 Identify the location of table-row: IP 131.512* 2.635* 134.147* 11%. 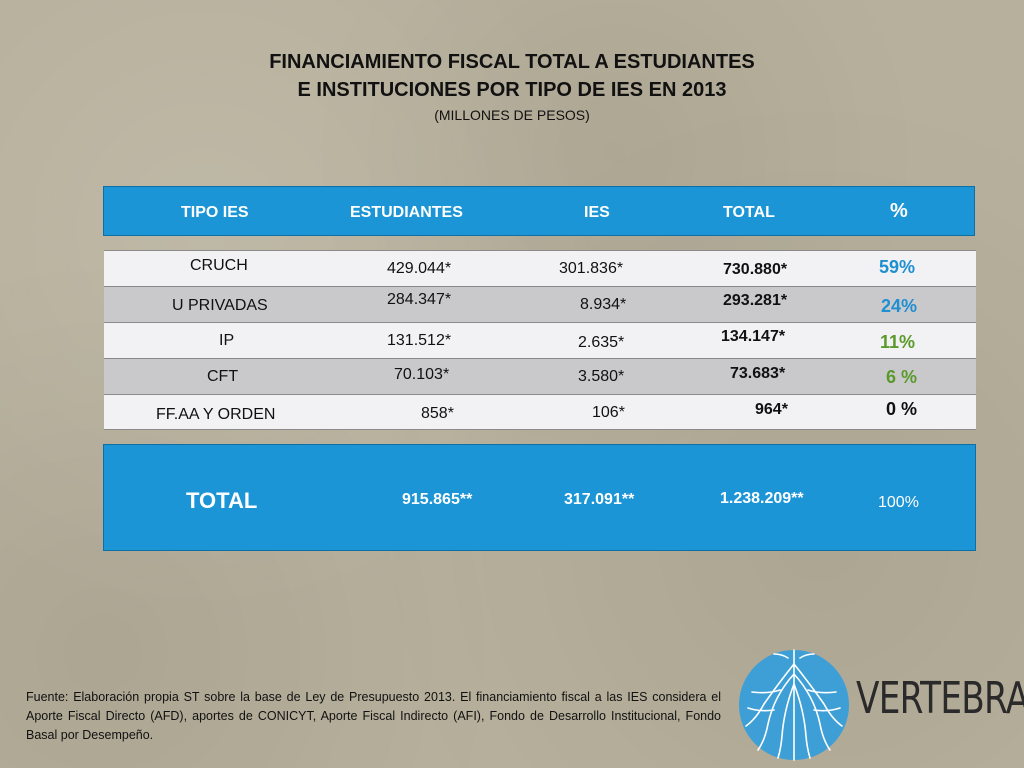
(540, 340).